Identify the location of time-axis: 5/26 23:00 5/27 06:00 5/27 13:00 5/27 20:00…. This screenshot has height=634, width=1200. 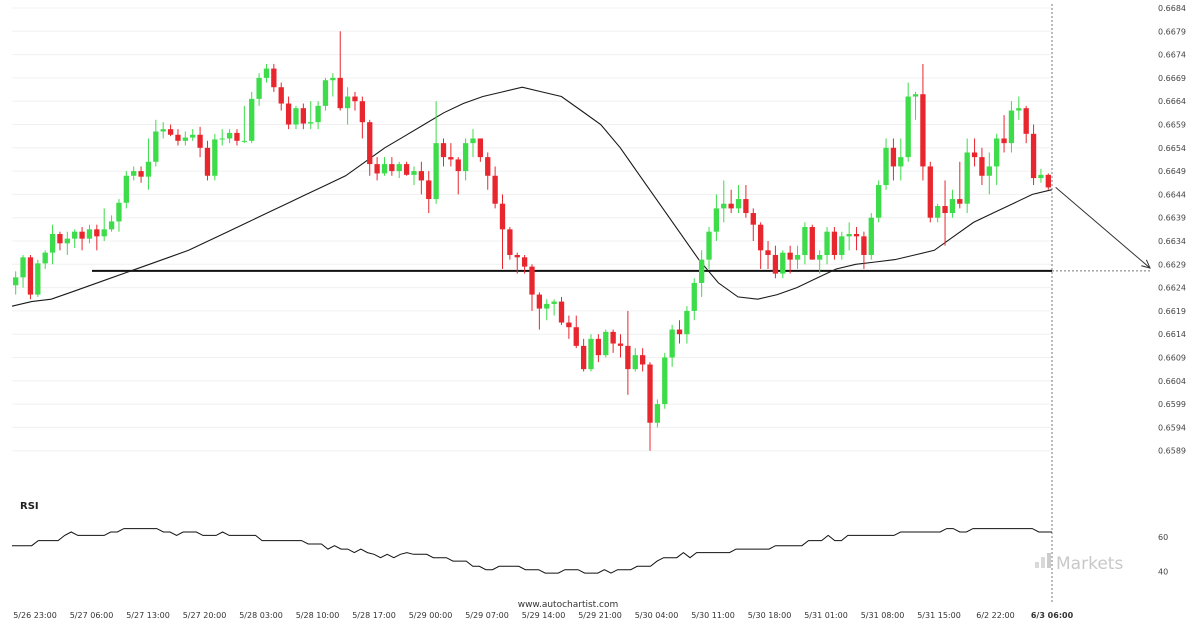
(543, 615).